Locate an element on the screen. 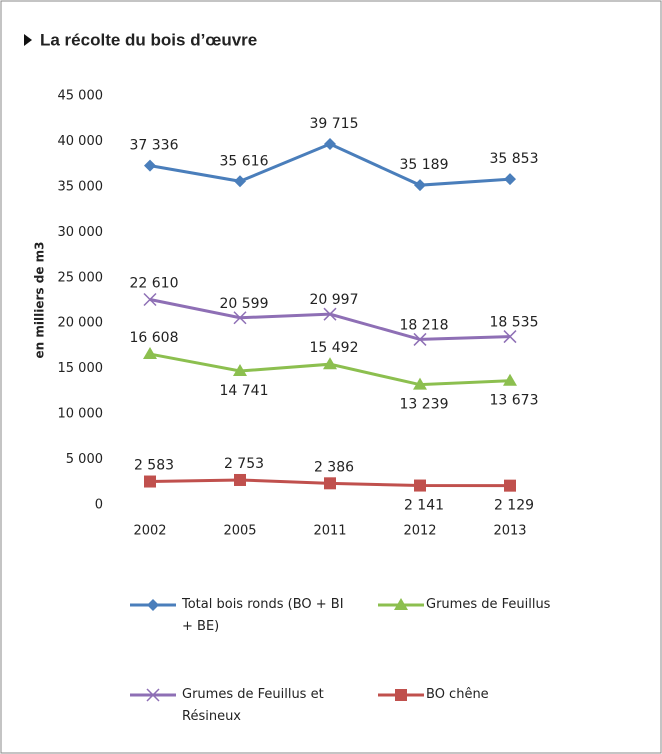  data-label: 13 239 is located at coordinates (424, 405).